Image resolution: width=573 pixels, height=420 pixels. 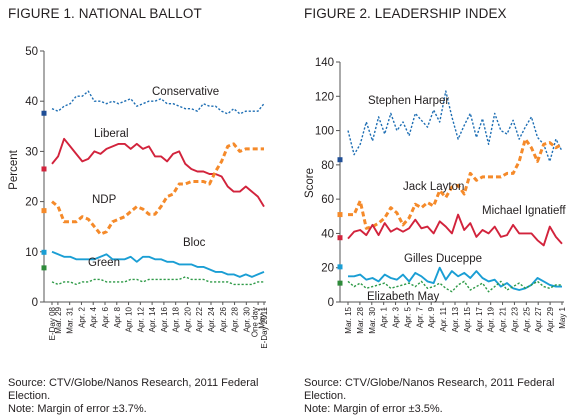 I want to click on series-label-gilles-duceppe: Gilles Duceppe, so click(x=443, y=259).